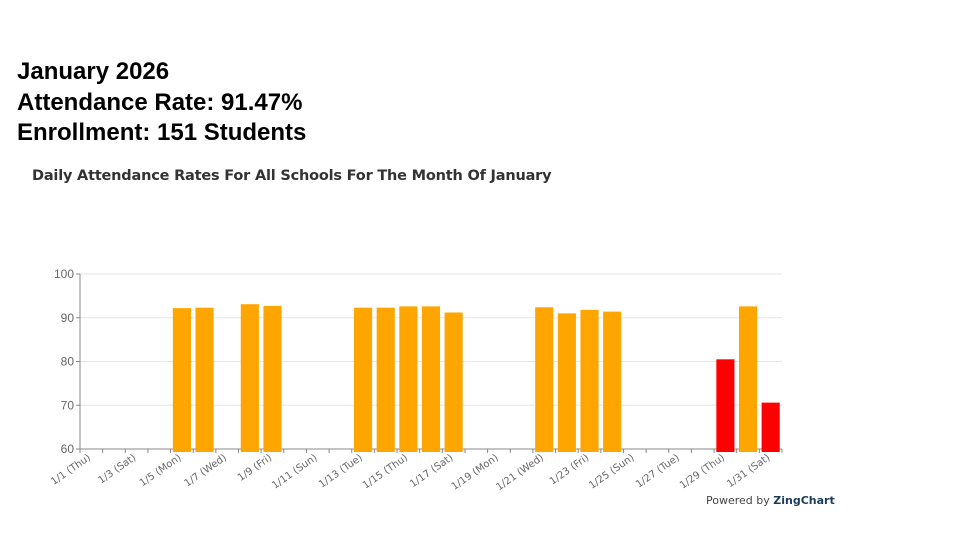  What do you see at coordinates (68, 362) in the screenshot?
I see `y-tick-label: 80` at bounding box center [68, 362].